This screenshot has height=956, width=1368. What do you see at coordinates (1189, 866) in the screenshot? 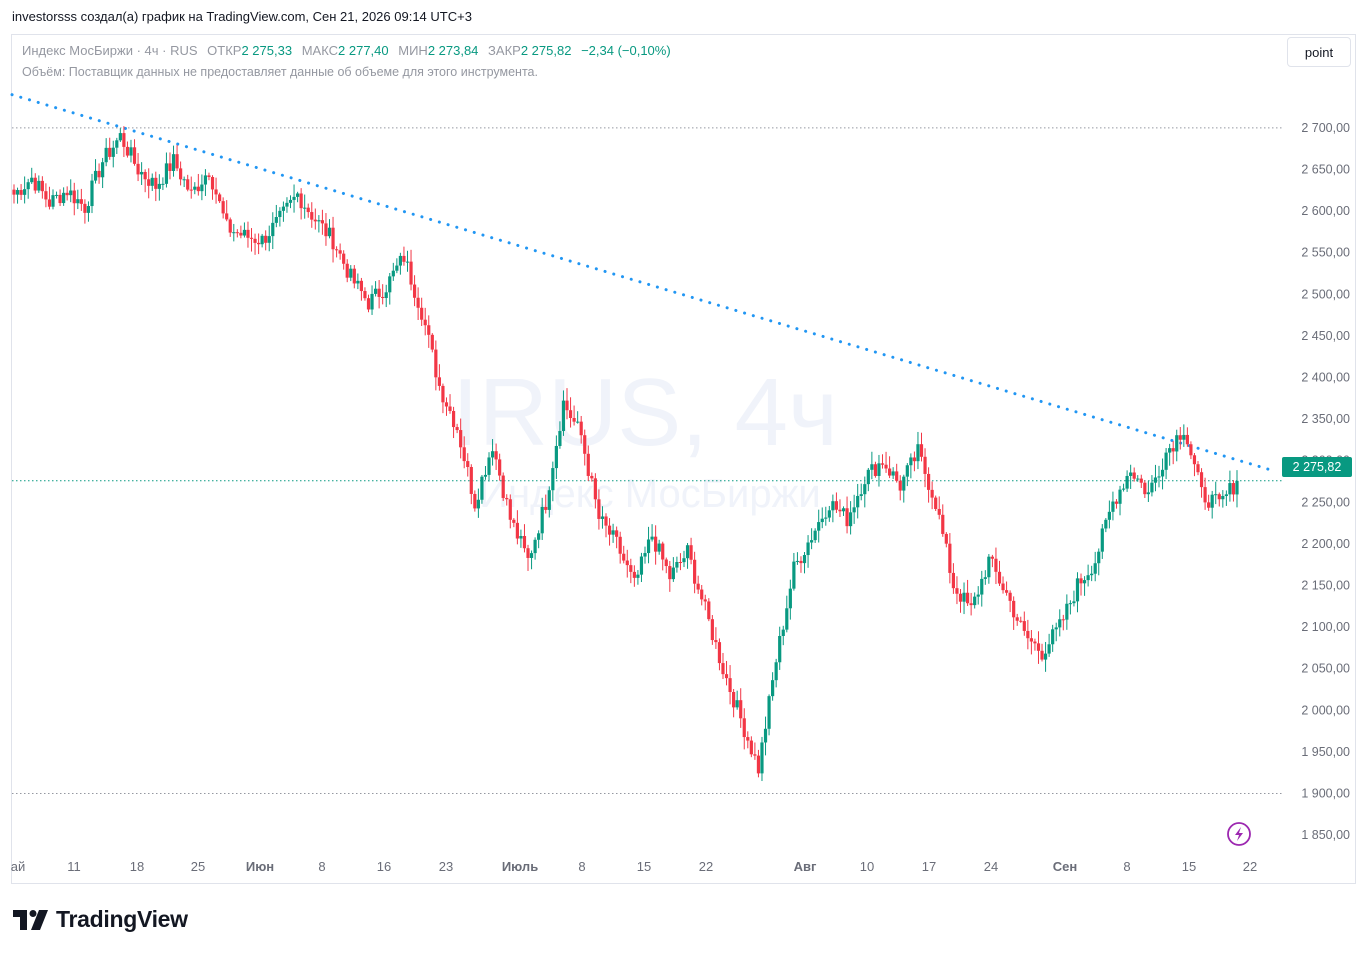
I see `time-tick-label: 15` at bounding box center [1189, 866].